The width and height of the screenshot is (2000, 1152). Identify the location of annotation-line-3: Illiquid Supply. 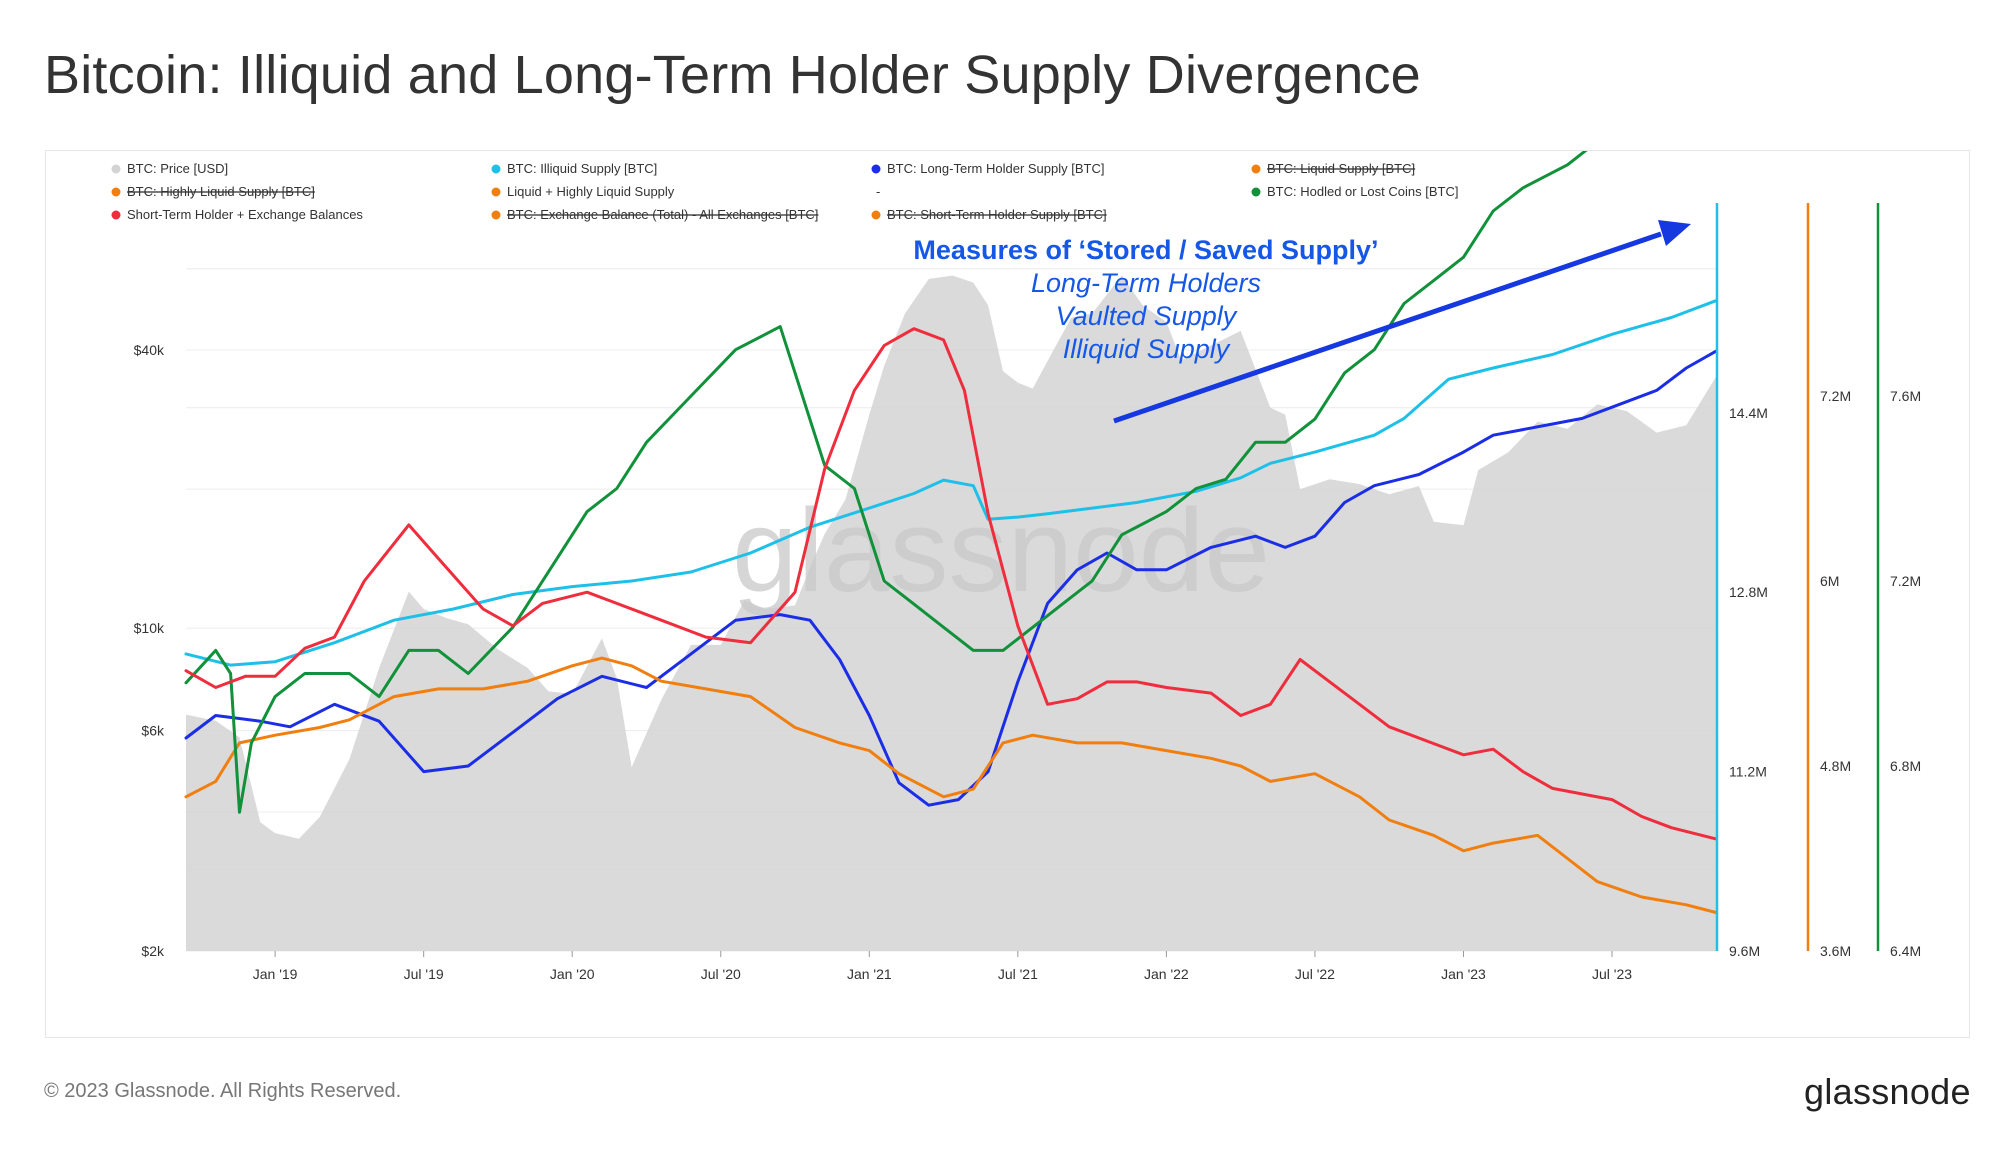
(1147, 349).